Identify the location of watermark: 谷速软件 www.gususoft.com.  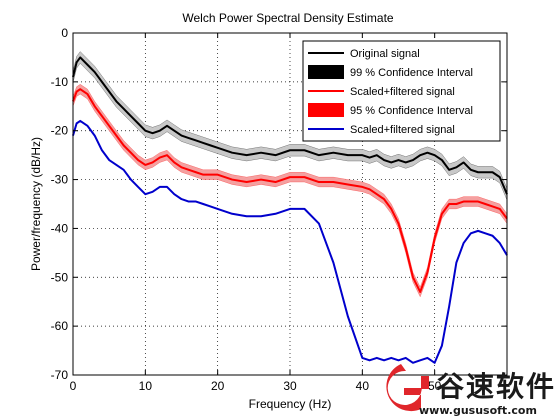
(471, 390).